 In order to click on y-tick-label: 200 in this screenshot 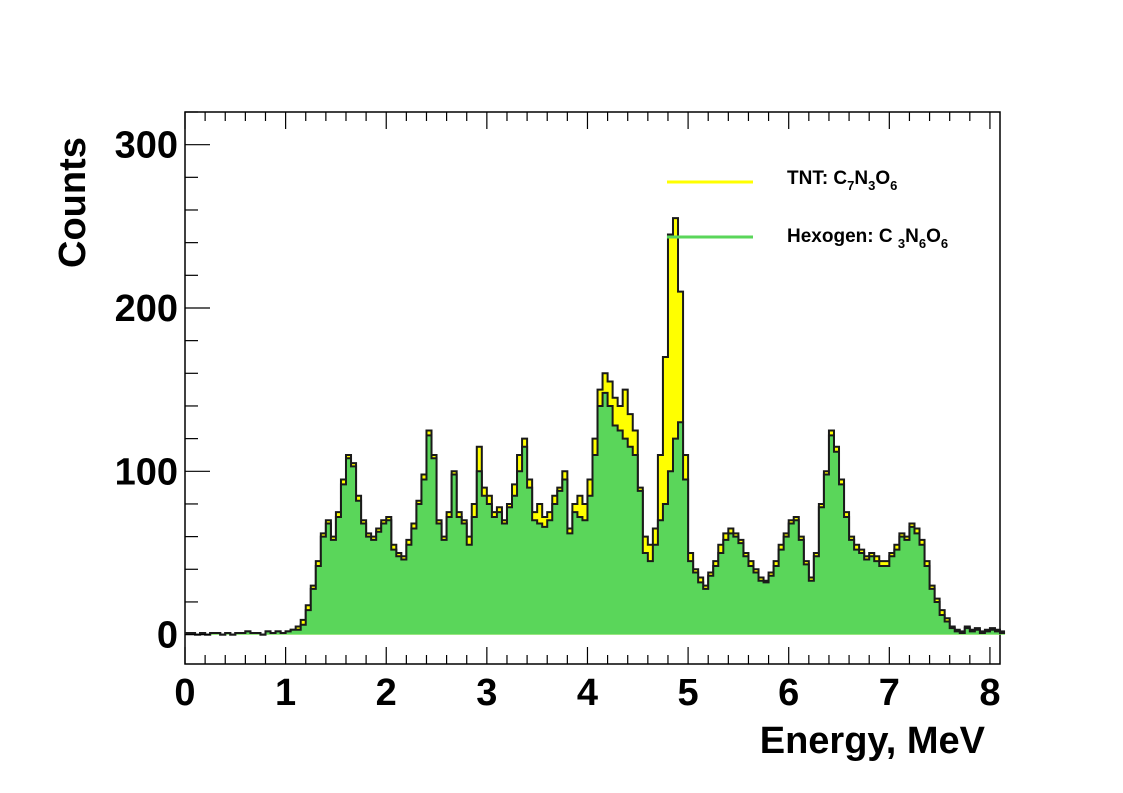, I will do `click(146, 309)`.